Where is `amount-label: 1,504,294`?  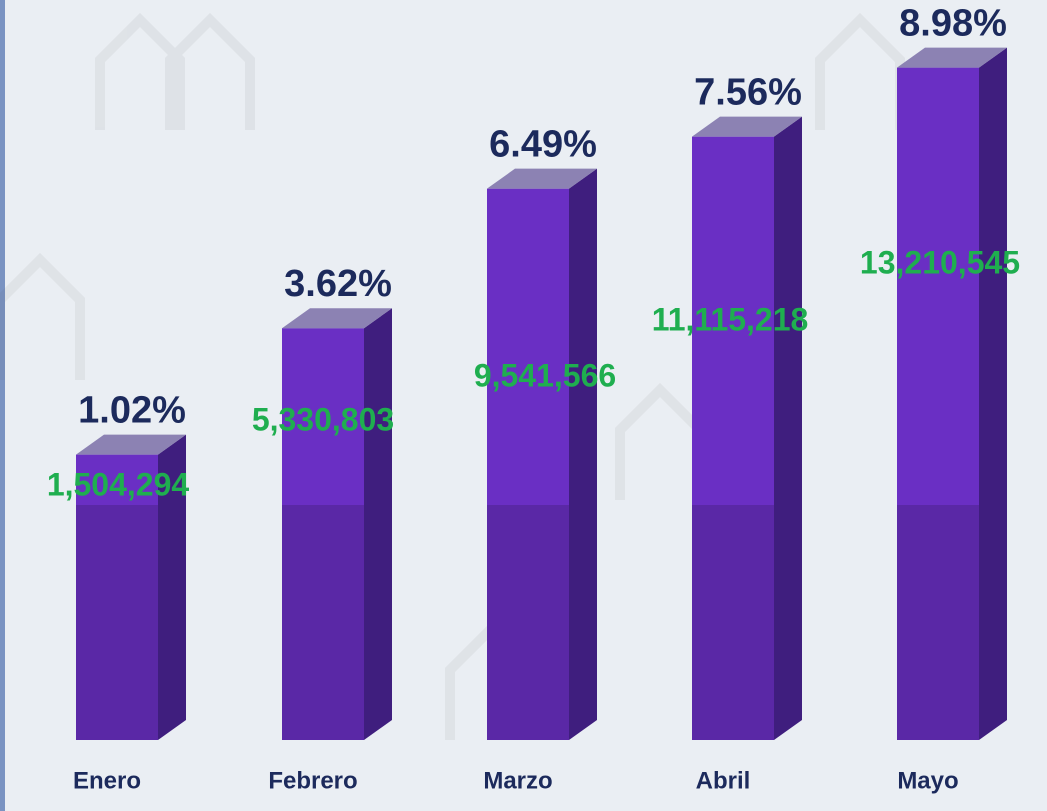 amount-label: 1,504,294 is located at coordinates (118, 484).